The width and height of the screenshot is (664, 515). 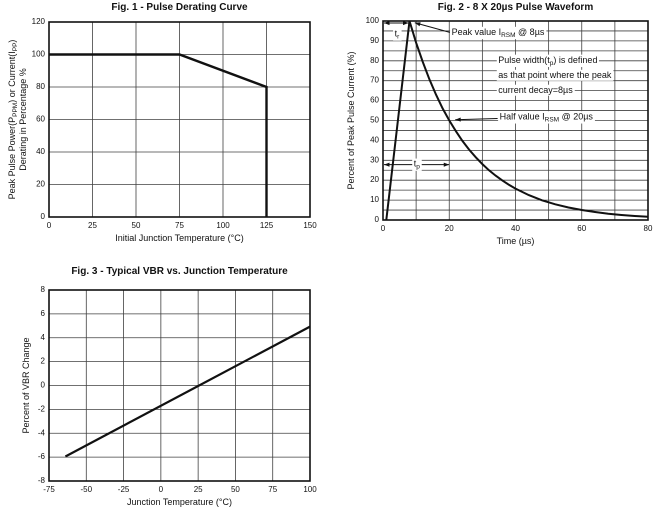 I want to click on x-tick-label: 100, so click(x=310, y=489).